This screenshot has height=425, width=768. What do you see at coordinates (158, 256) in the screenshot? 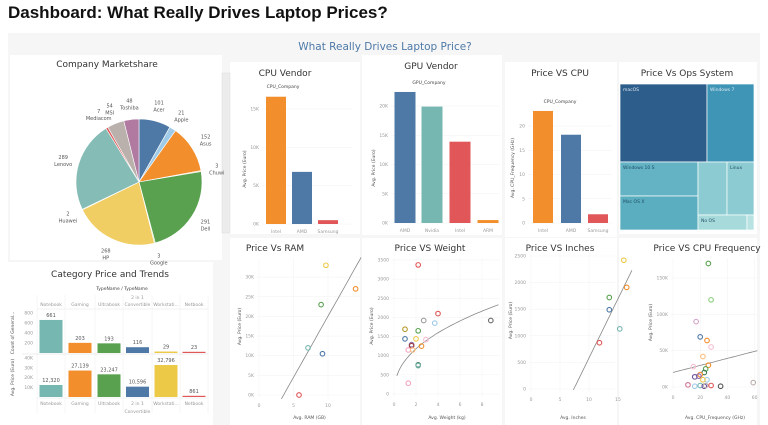
I see `pie-value-label: 3` at bounding box center [158, 256].